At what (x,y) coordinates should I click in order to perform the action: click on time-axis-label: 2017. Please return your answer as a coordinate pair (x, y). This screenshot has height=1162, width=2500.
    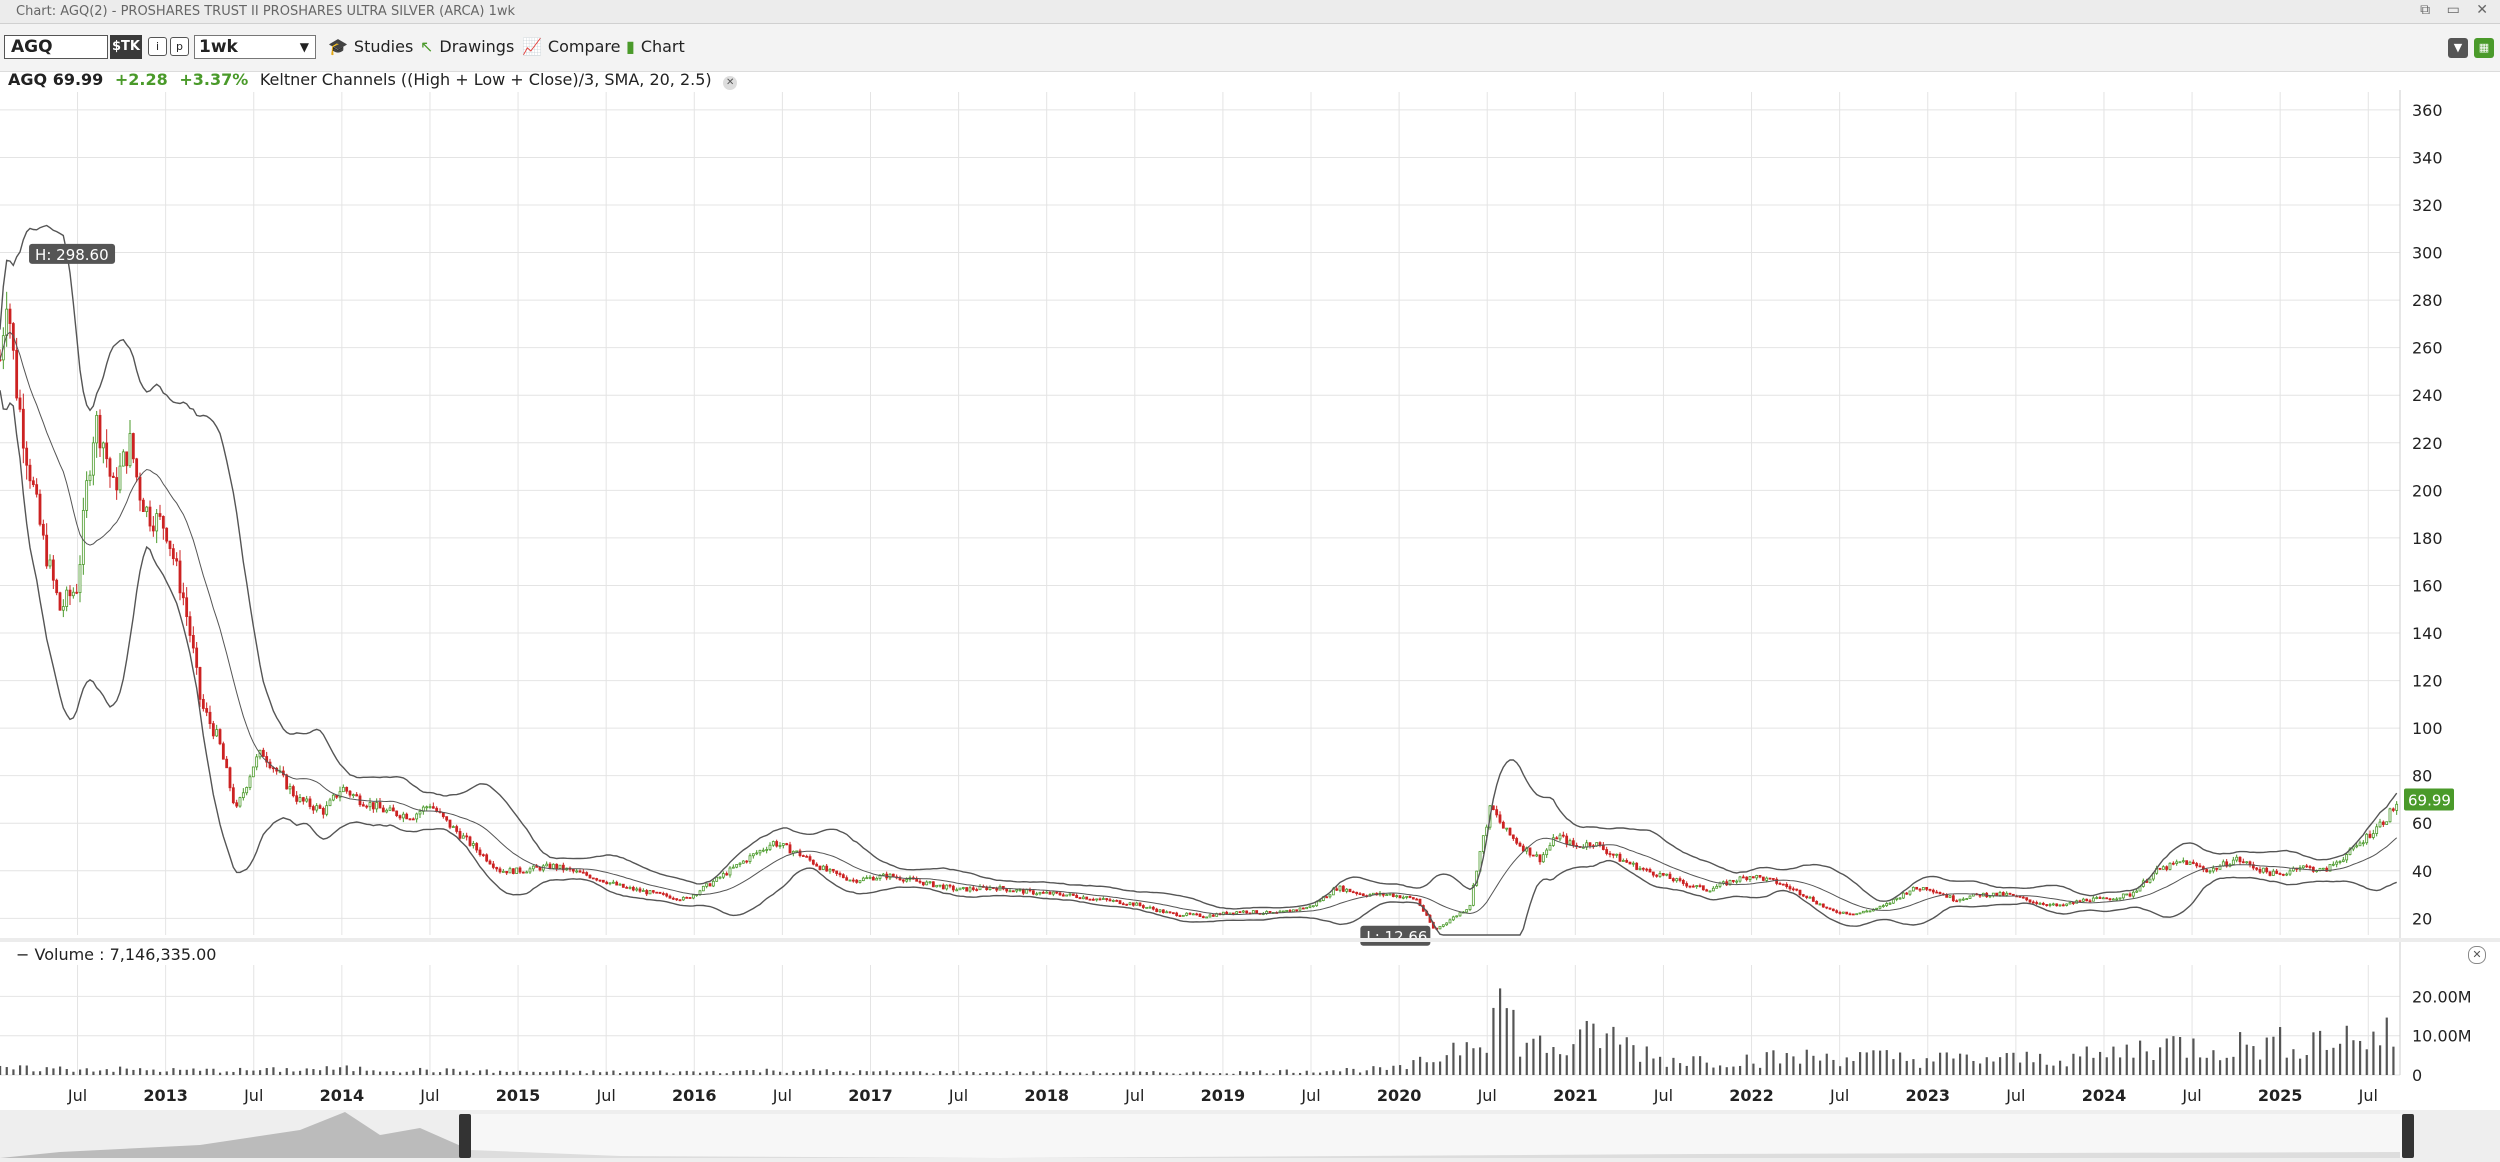
    Looking at the image, I should click on (870, 1095).